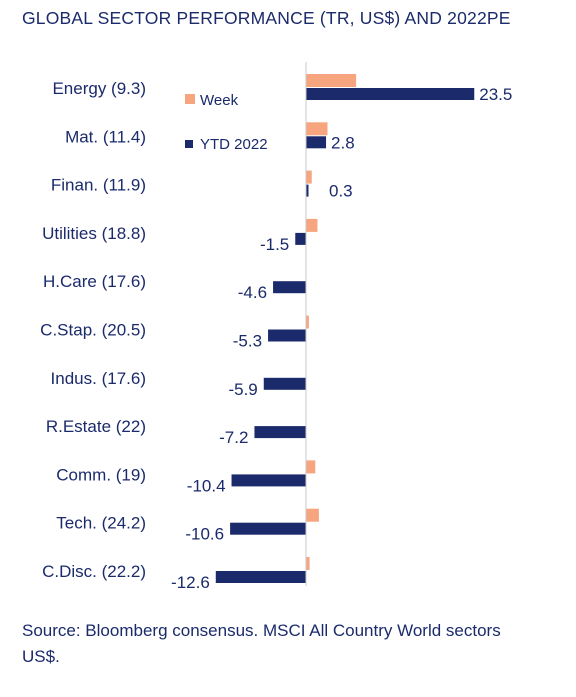  I want to click on legend-ytd-swatch, so click(189, 144).